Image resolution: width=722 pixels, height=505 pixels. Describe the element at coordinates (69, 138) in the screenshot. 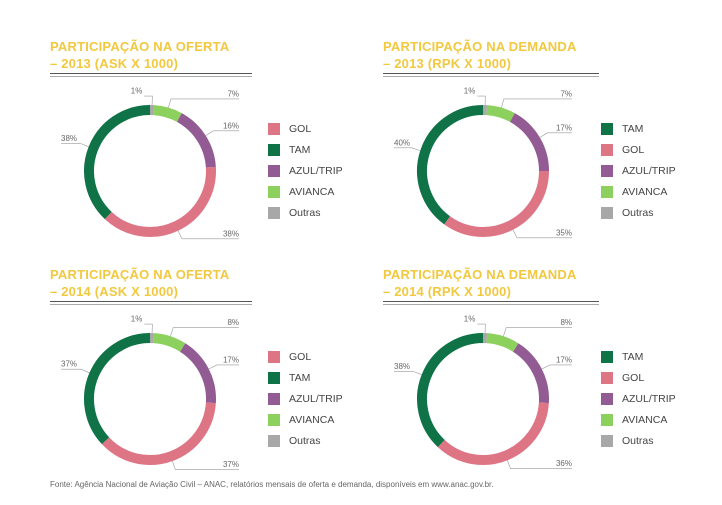

I see `data-label-tam: 38%` at that location.